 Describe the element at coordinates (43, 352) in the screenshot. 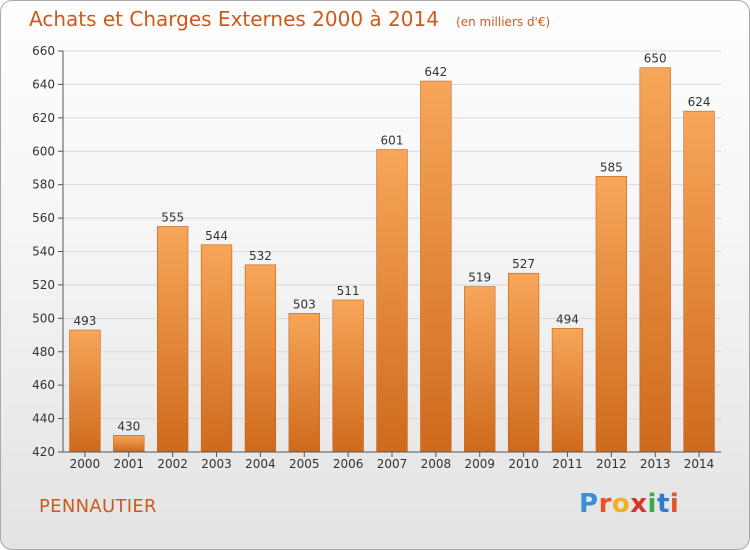

I see `y-tick-label: 480` at that location.